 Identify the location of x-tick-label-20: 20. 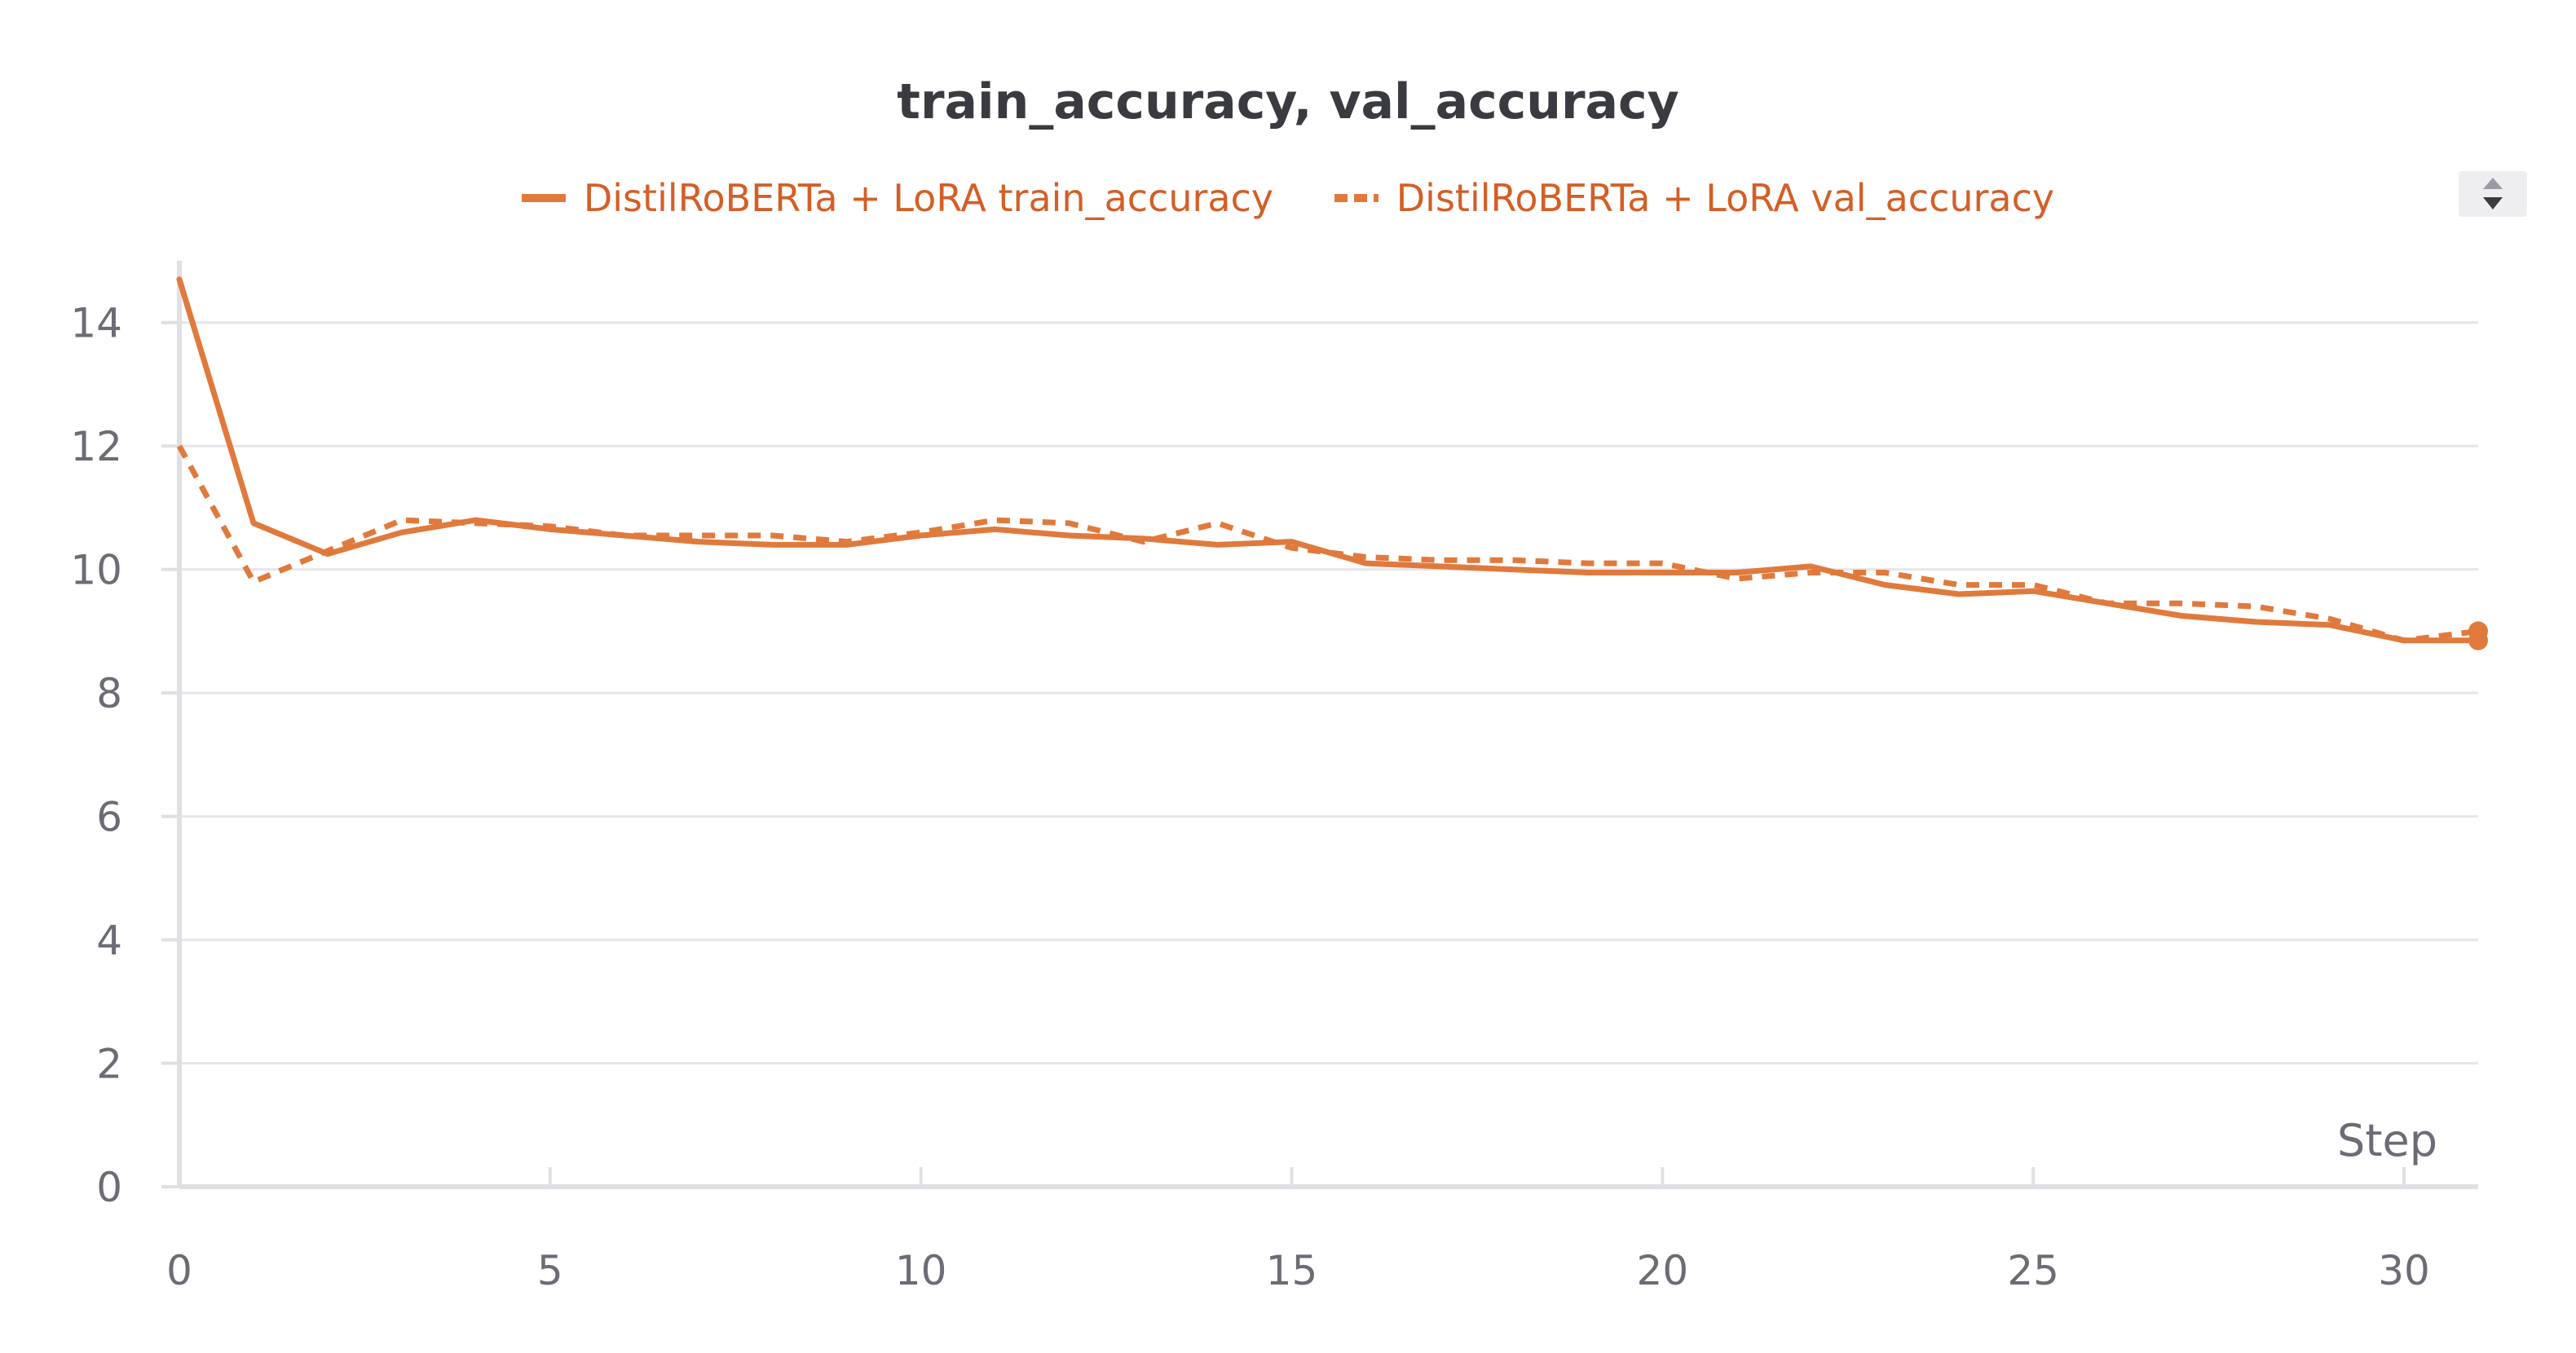
(1663, 1270).